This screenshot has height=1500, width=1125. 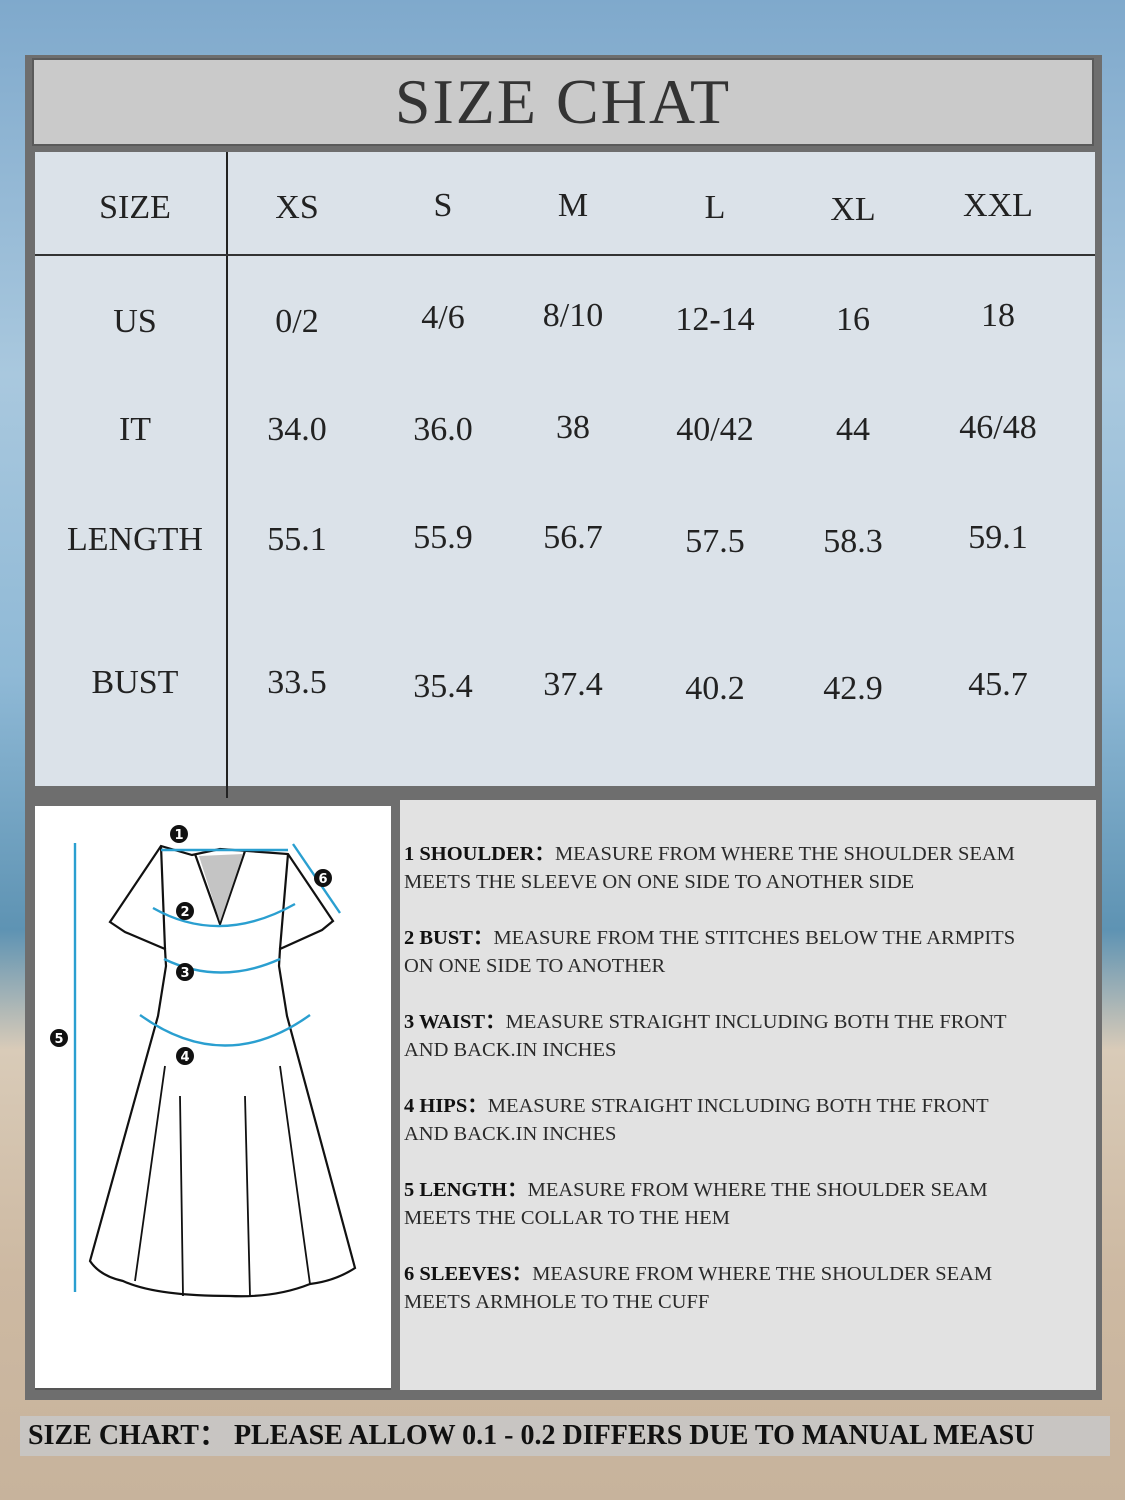 I want to click on instruction-label: 4 HIPS：, so click(x=446, y=1106).